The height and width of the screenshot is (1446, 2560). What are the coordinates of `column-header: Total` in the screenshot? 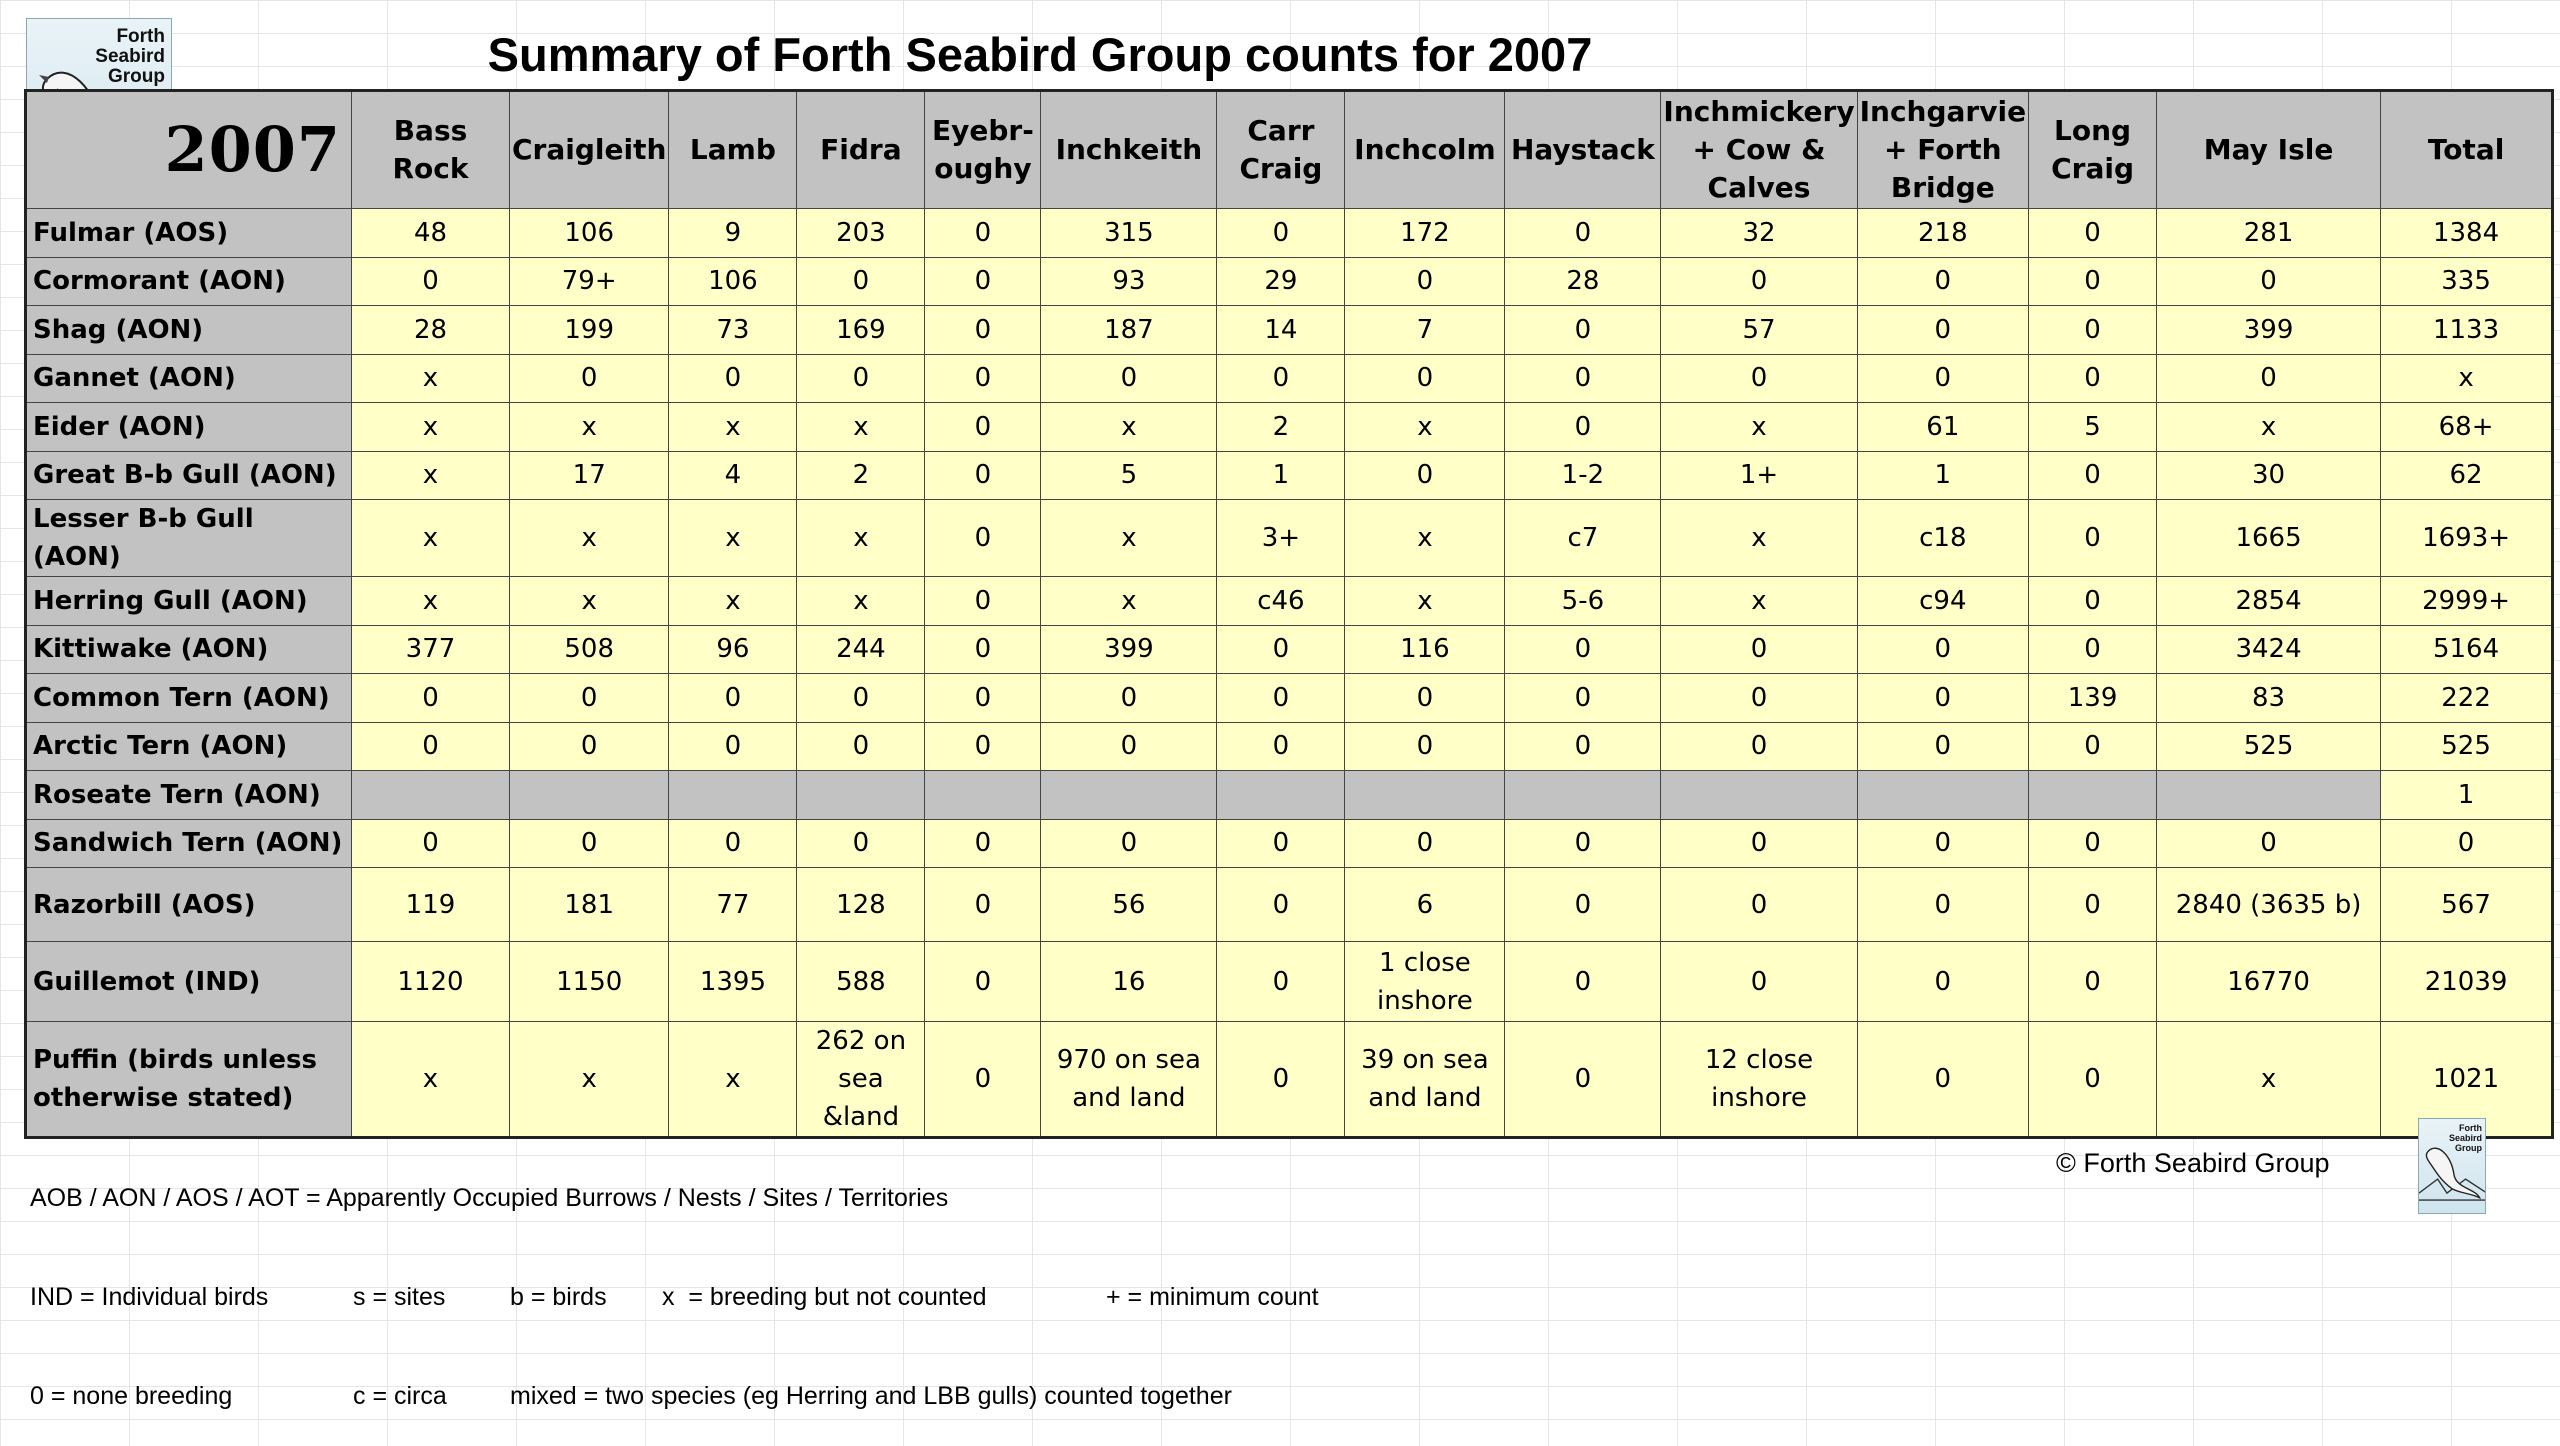 It's located at (2467, 149).